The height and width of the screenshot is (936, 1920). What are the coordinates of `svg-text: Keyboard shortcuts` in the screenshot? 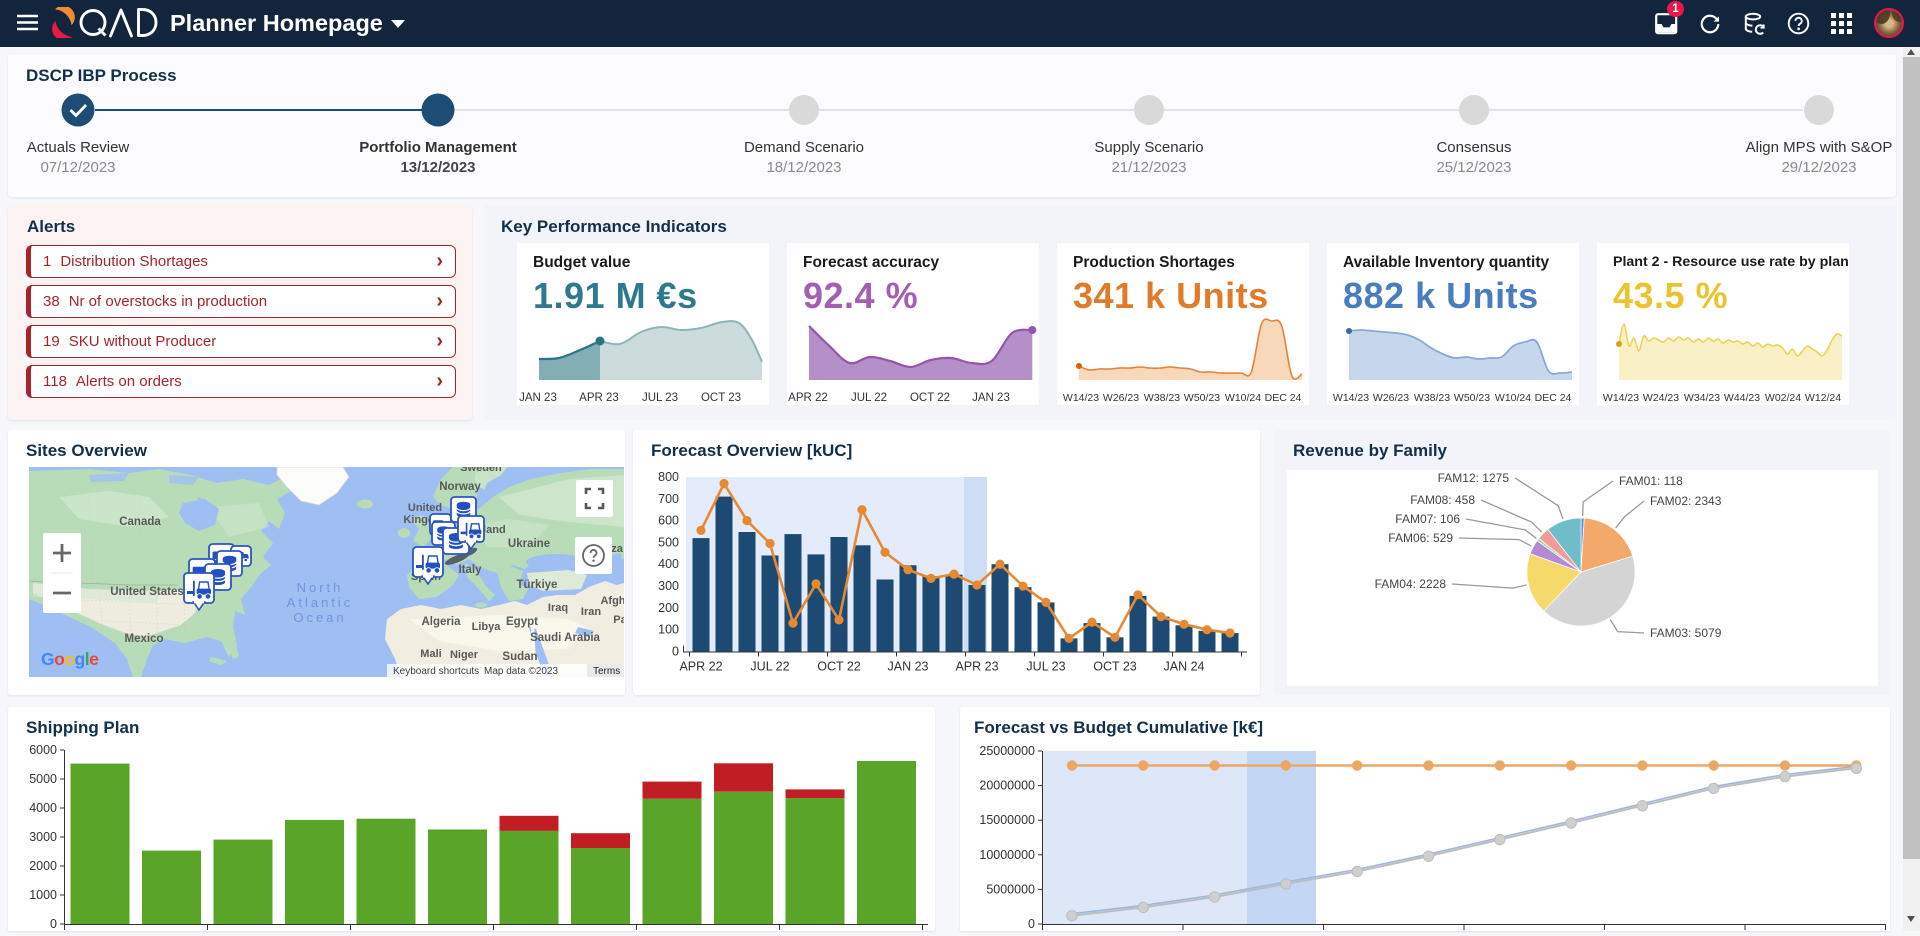 It's located at (436, 671).